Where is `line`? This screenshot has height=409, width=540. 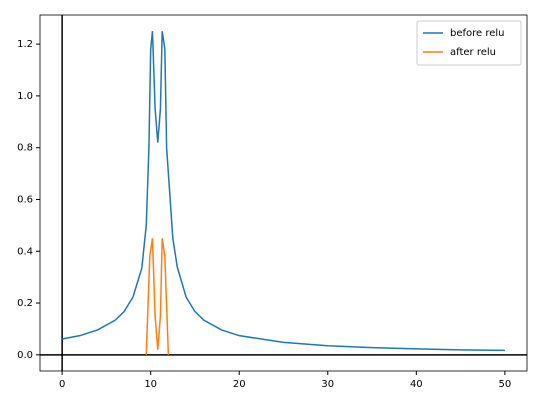
line is located at coordinates (157, 296).